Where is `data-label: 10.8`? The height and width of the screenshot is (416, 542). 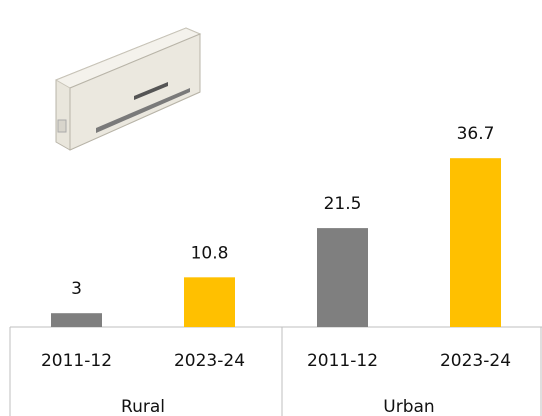
data-label: 10.8 is located at coordinates (210, 253).